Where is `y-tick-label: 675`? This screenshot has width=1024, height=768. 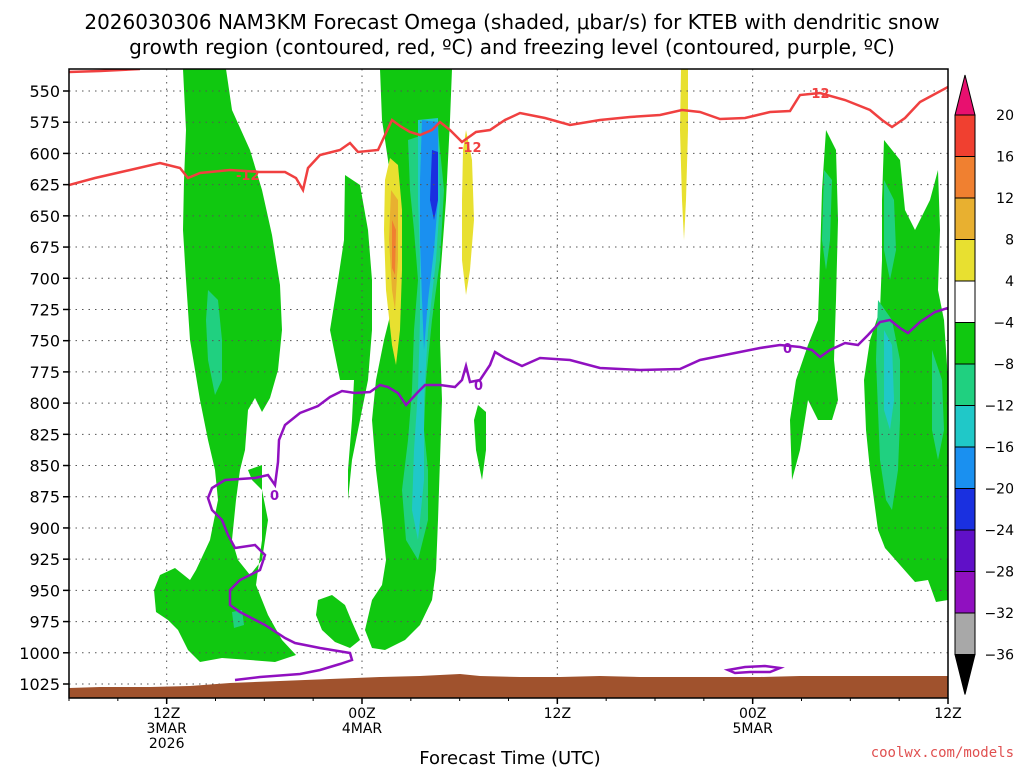 y-tick-label: 675 is located at coordinates (44, 247).